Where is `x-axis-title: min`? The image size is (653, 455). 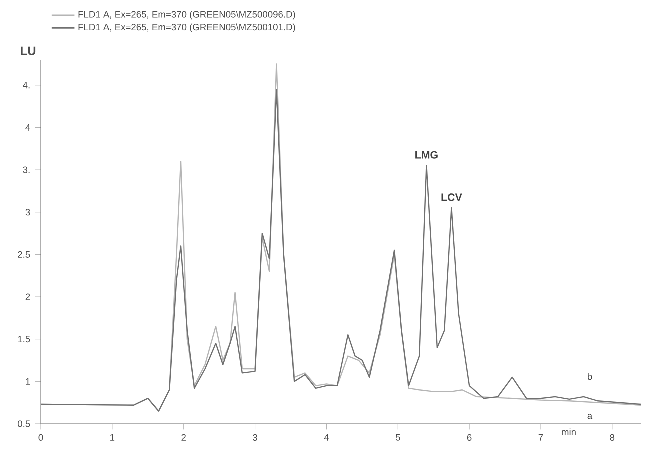 x-axis-title: min is located at coordinates (569, 432).